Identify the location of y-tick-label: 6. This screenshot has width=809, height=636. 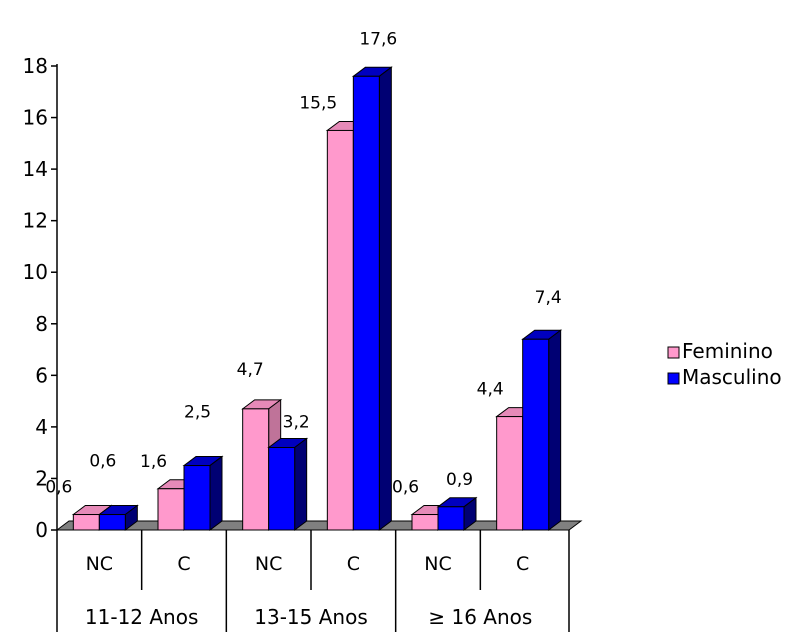
(41, 375).